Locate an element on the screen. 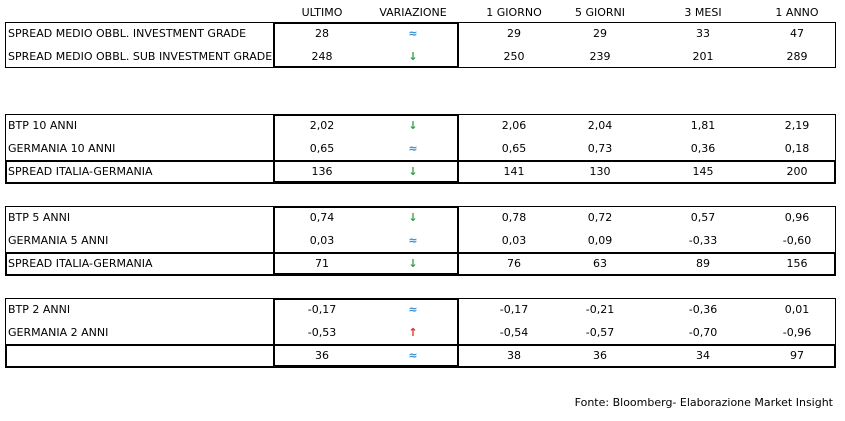 The height and width of the screenshot is (421, 845). value: 2,19 is located at coordinates (797, 125).